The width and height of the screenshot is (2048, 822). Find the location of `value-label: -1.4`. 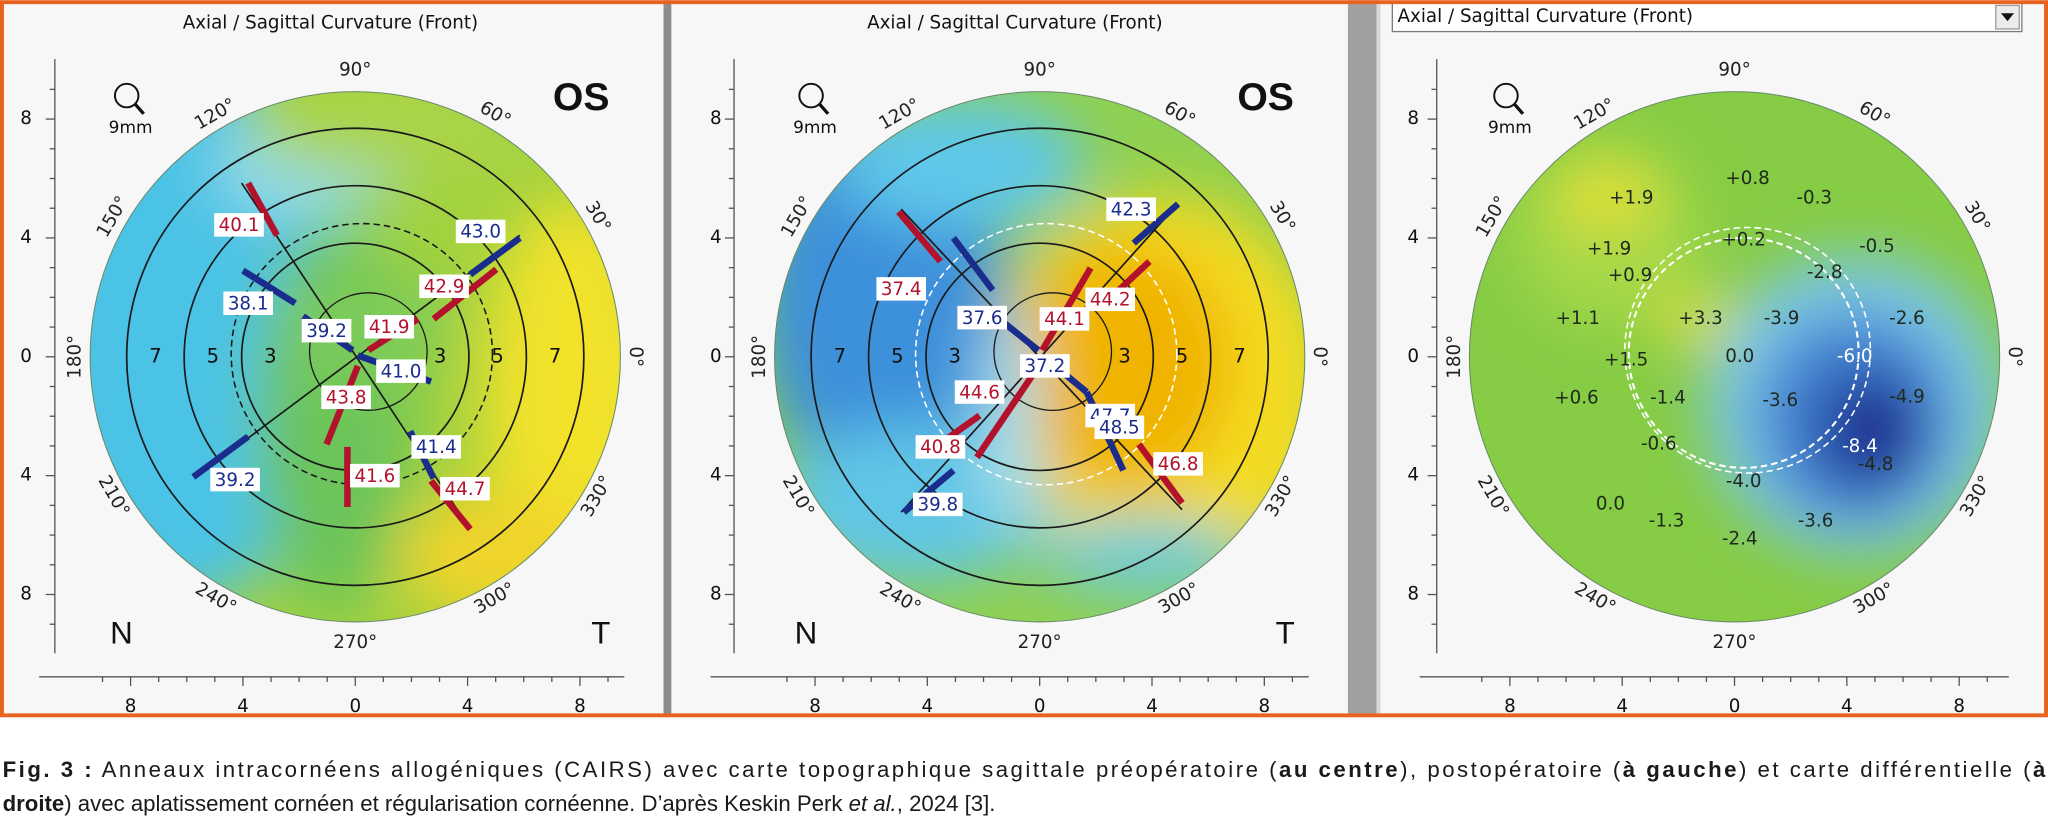

value-label: -1.4 is located at coordinates (1668, 398).